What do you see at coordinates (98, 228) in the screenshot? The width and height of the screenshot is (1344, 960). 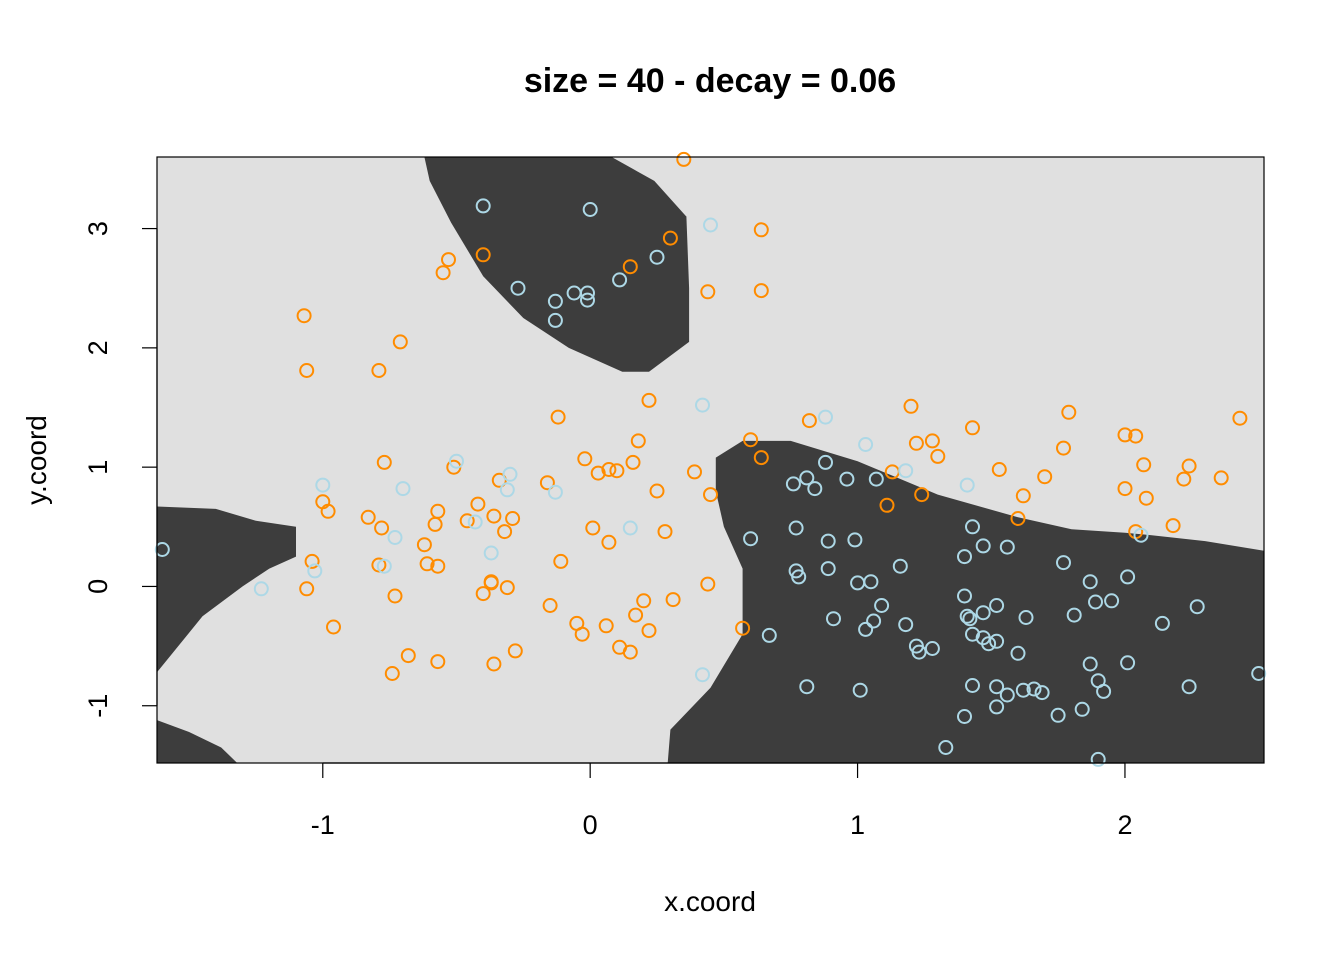 I see `y-tick-label: 3` at bounding box center [98, 228].